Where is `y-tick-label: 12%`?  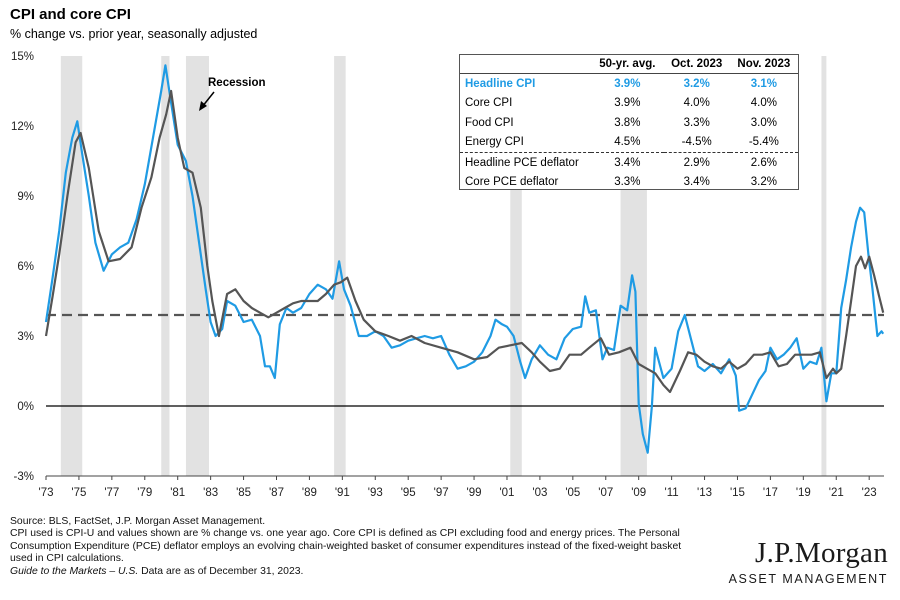
y-tick-label: 12% is located at coordinates (22, 127).